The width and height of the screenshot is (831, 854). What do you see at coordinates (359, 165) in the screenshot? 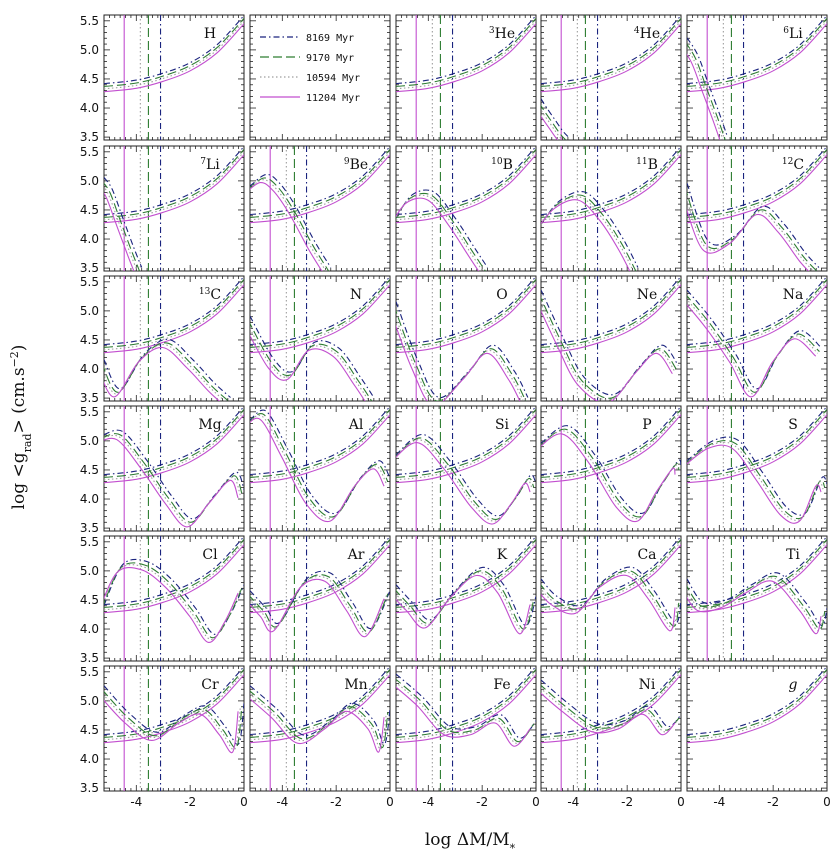
I see `element-symbol: Be` at bounding box center [359, 165].